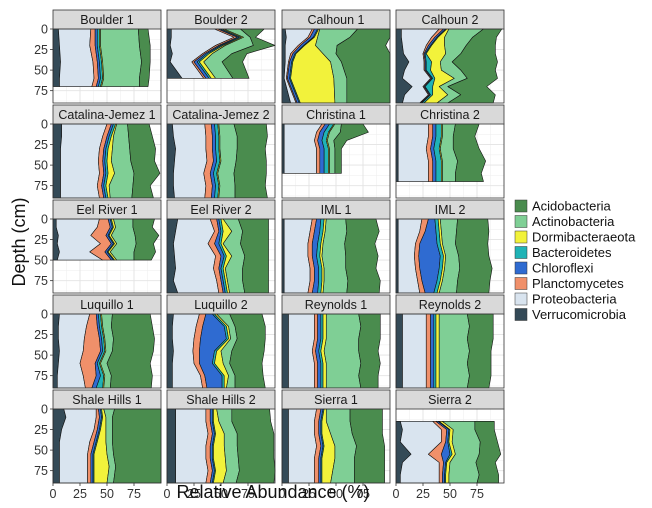 The width and height of the screenshot is (652, 508). I want to click on panel: Boulder 1 0 25 50 75, so click(98, 56).